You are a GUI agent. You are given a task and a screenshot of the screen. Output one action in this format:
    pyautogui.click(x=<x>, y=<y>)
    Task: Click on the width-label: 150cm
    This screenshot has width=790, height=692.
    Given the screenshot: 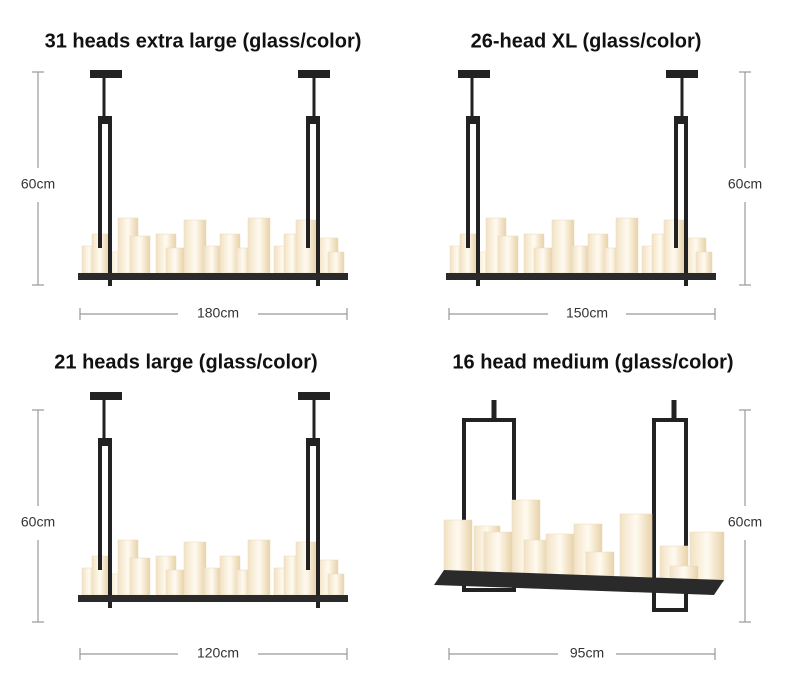 What is the action you would take?
    pyautogui.click(x=587, y=313)
    